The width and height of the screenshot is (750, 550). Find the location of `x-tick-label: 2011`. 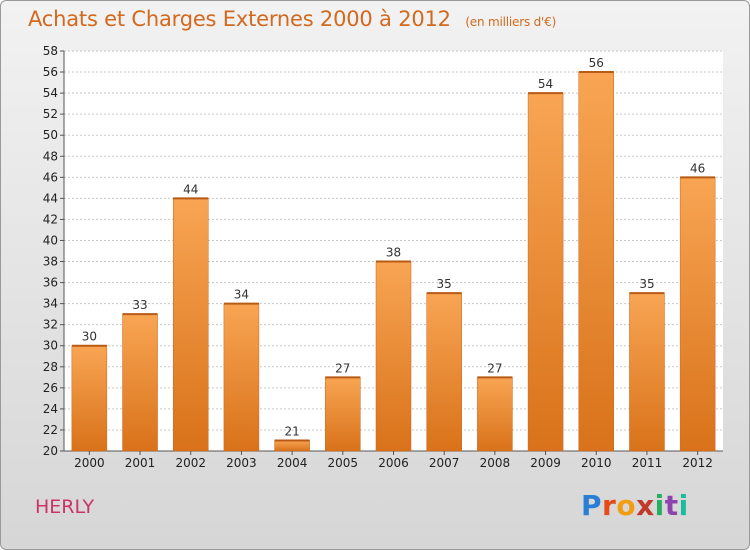

x-tick-label: 2011 is located at coordinates (647, 463).